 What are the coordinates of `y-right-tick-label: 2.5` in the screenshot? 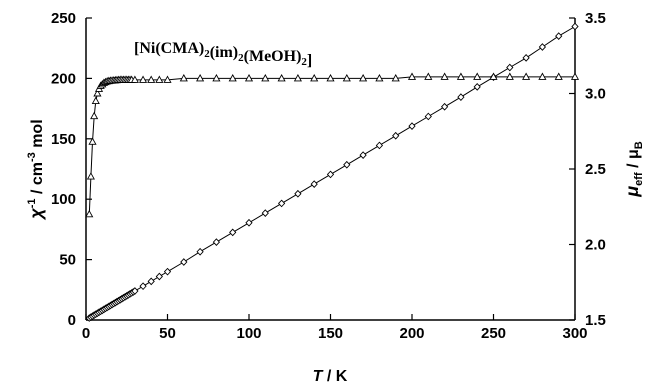 It's located at (595, 169).